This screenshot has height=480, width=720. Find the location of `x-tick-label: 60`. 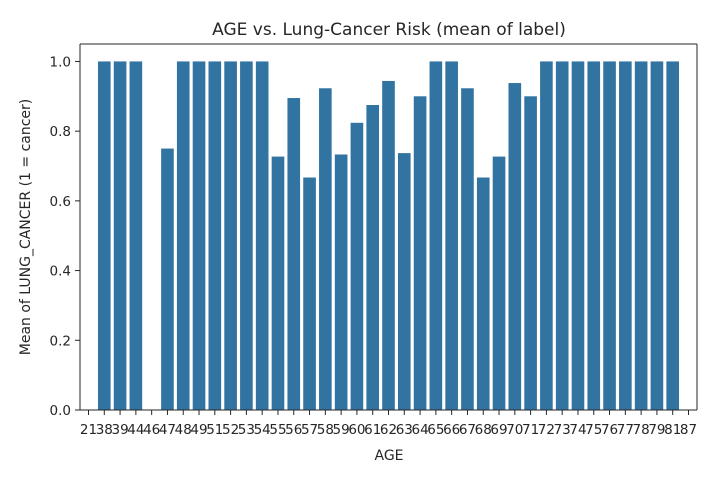

x-tick-label: 60 is located at coordinates (356, 430).